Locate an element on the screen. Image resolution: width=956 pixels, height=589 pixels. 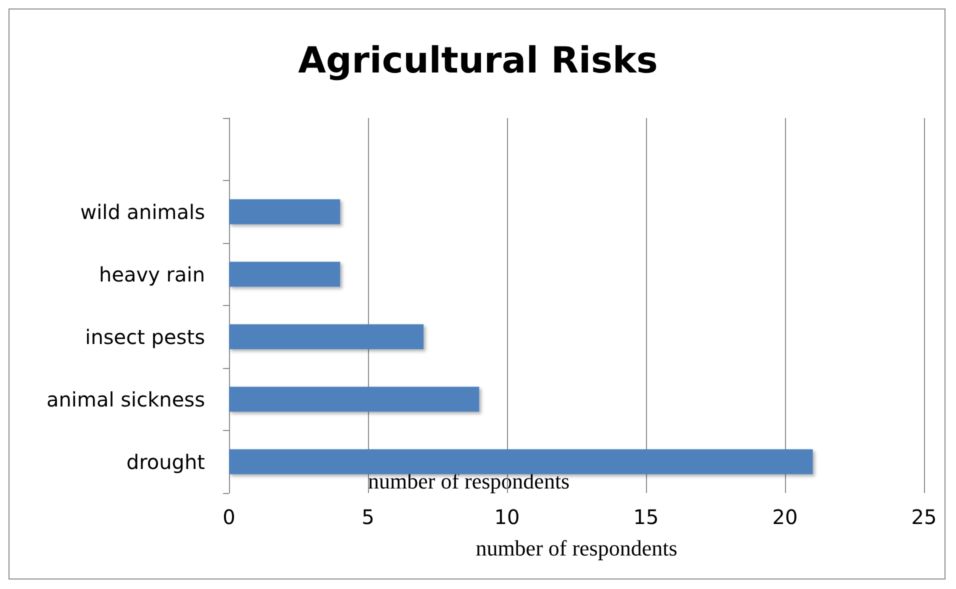
y-tick-label: animal sickness is located at coordinates (125, 399).